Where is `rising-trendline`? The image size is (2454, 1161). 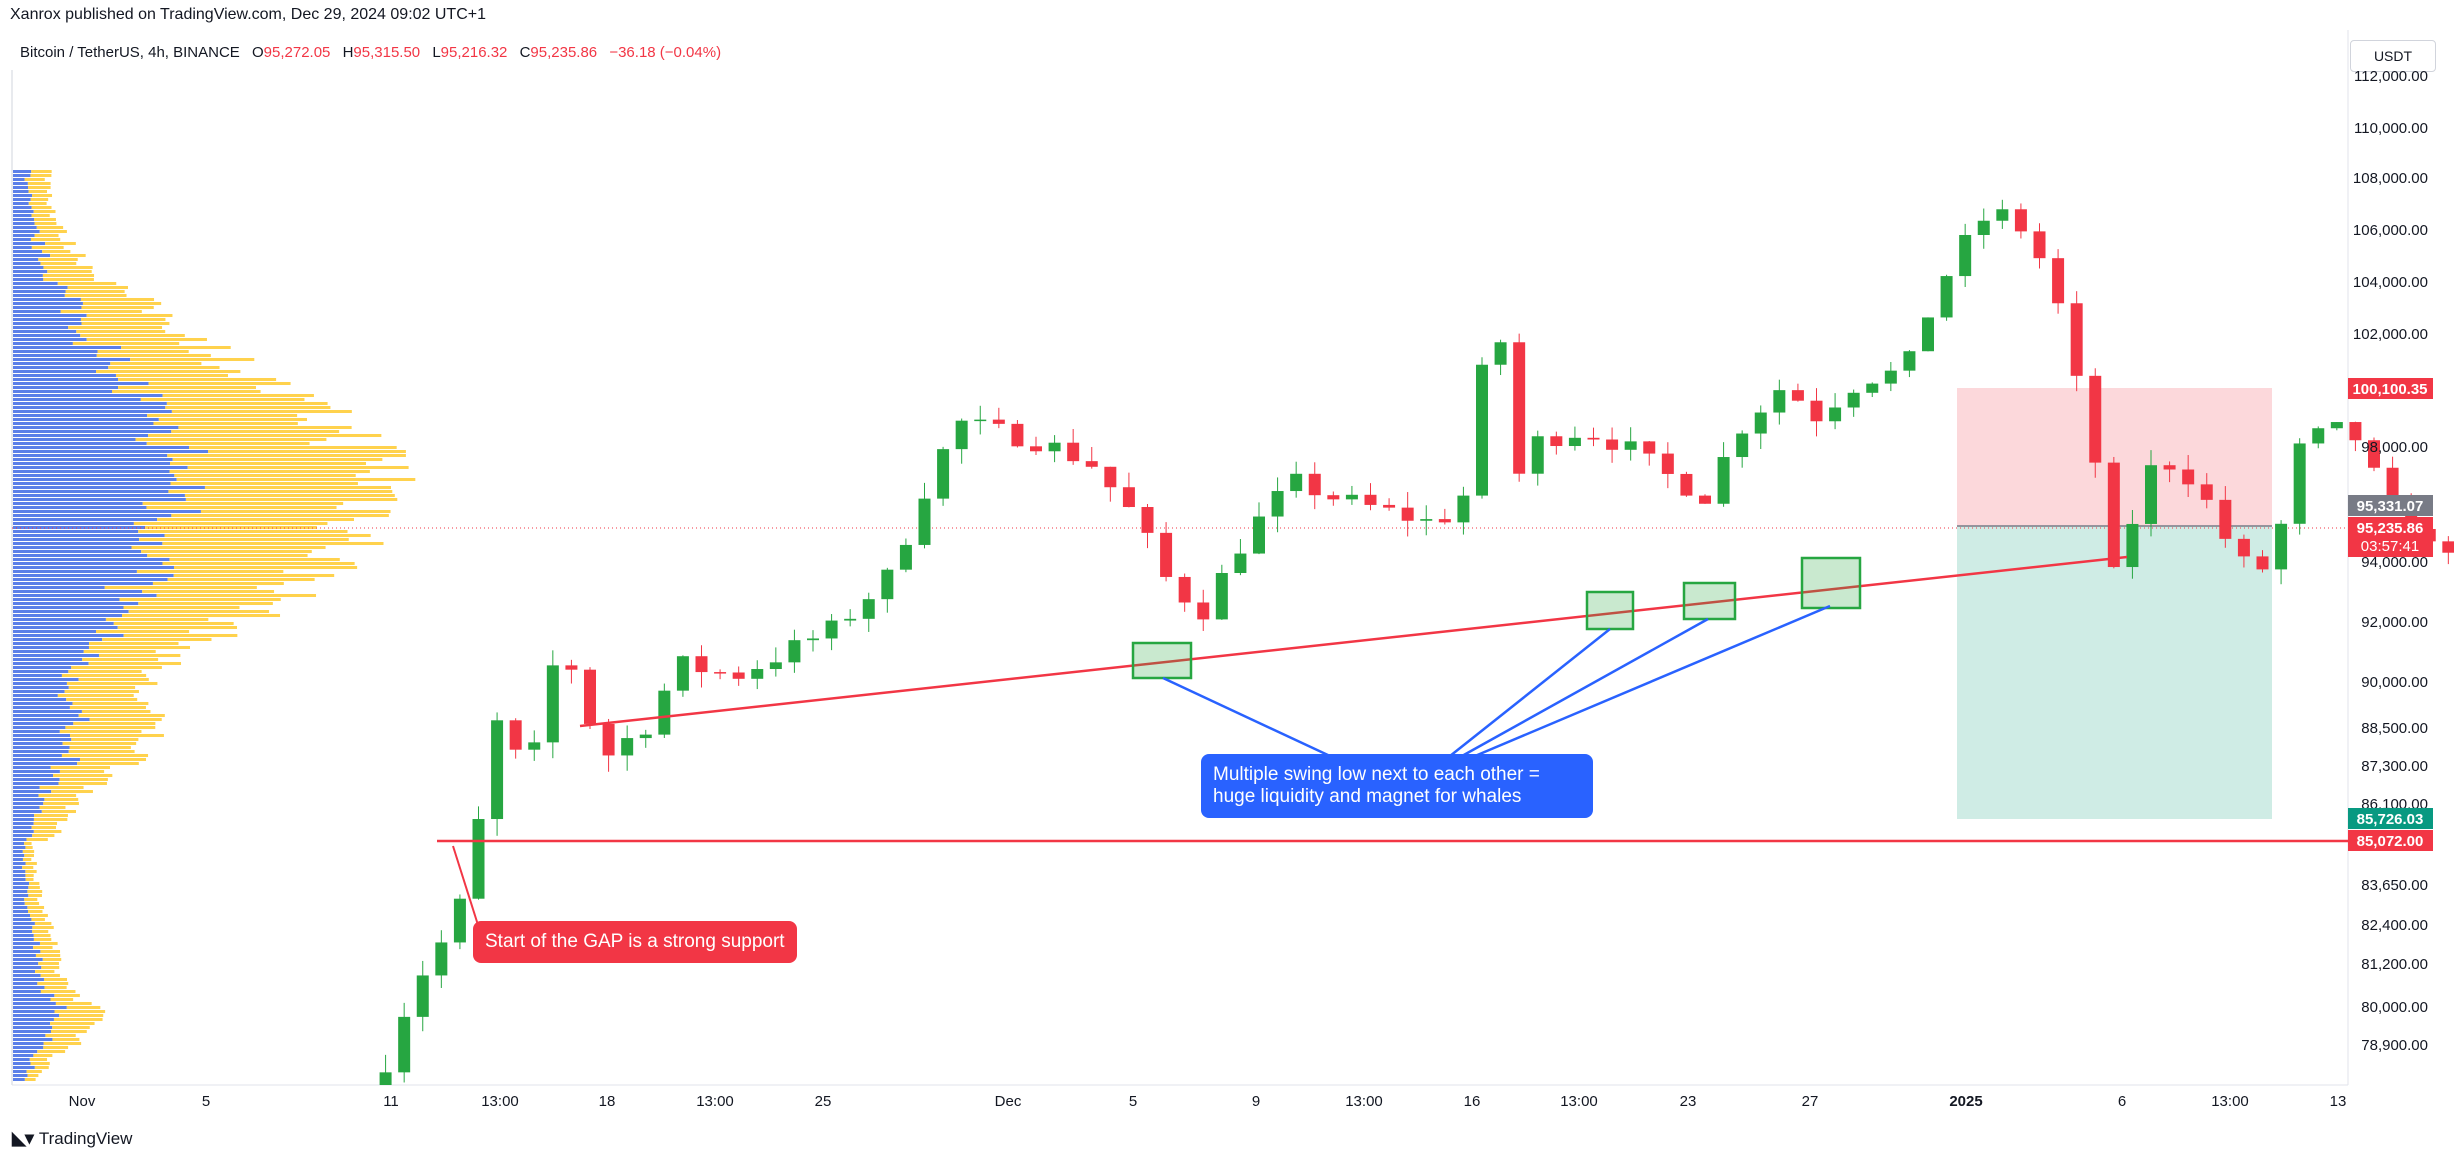
rising-trendline is located at coordinates (1353, 641).